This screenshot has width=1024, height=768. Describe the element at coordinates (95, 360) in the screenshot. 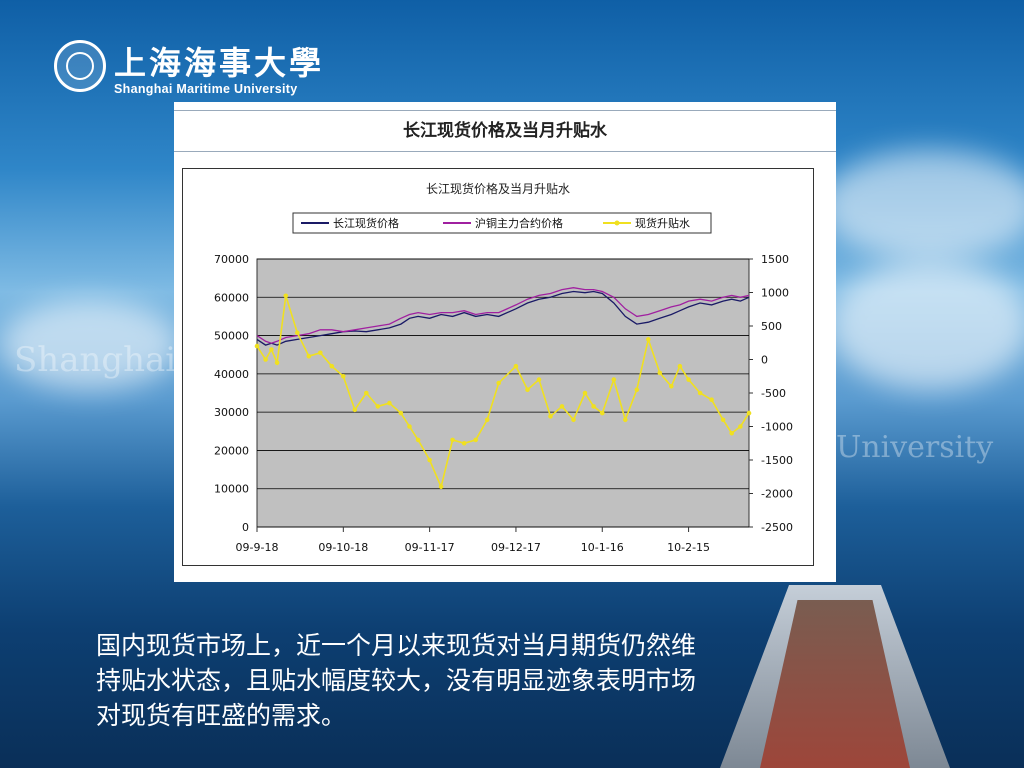

I see `ghost-text-left: Shanghai` at that location.